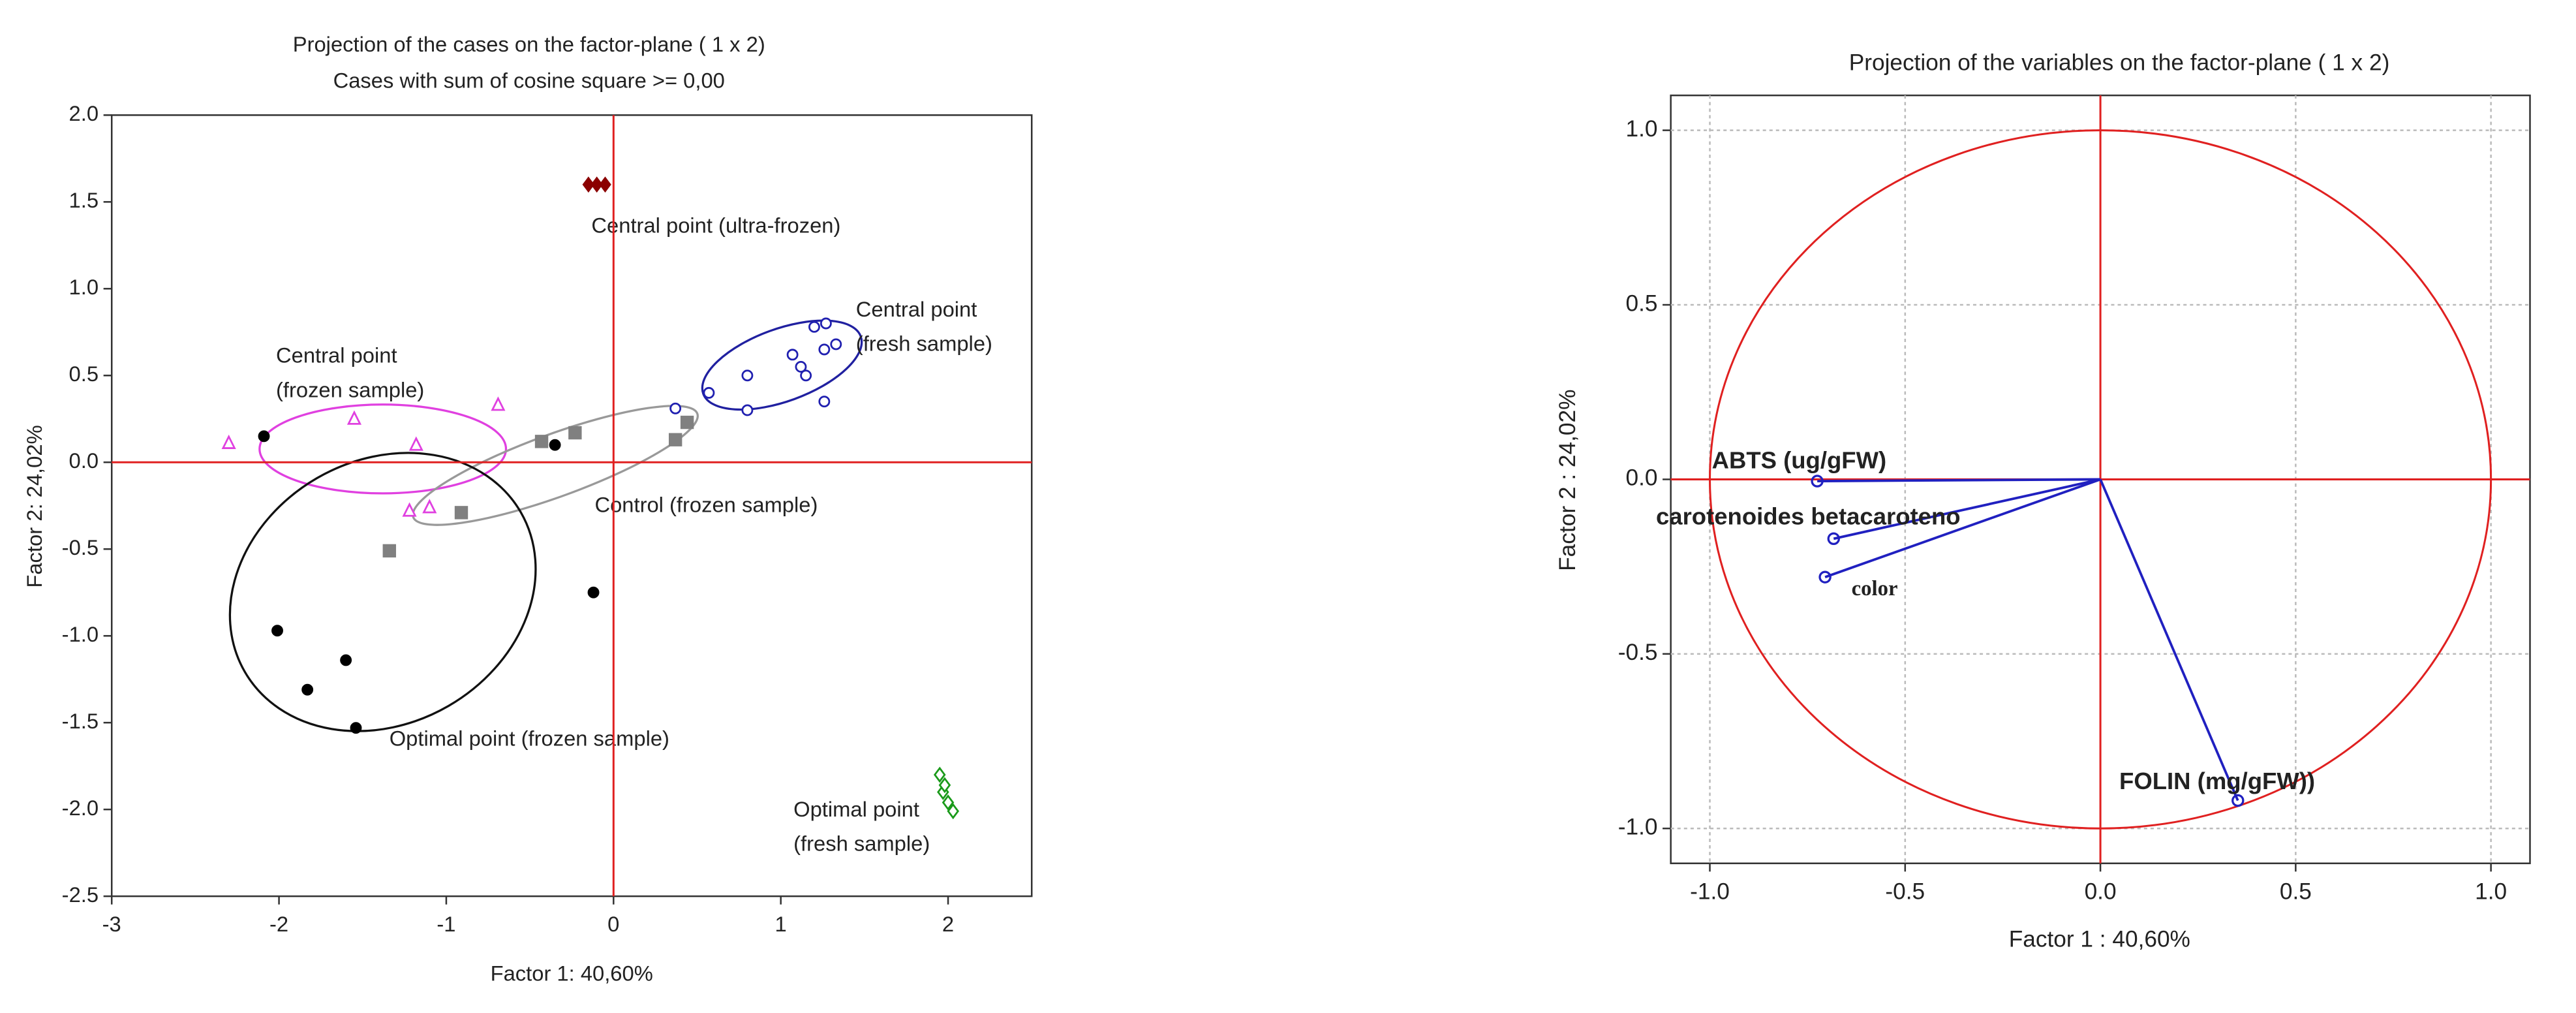 The height and width of the screenshot is (1013, 2576). I want to click on x-axis-label: Factor 1: 40,60%, so click(572, 973).